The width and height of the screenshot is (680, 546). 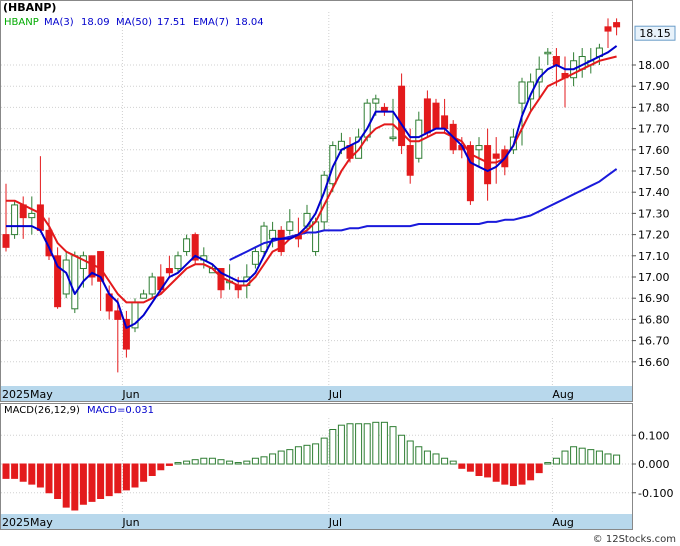 What do you see at coordinates (42, 410) in the screenshot?
I see `macd-label: MACD(26,12,9)` at bounding box center [42, 410].